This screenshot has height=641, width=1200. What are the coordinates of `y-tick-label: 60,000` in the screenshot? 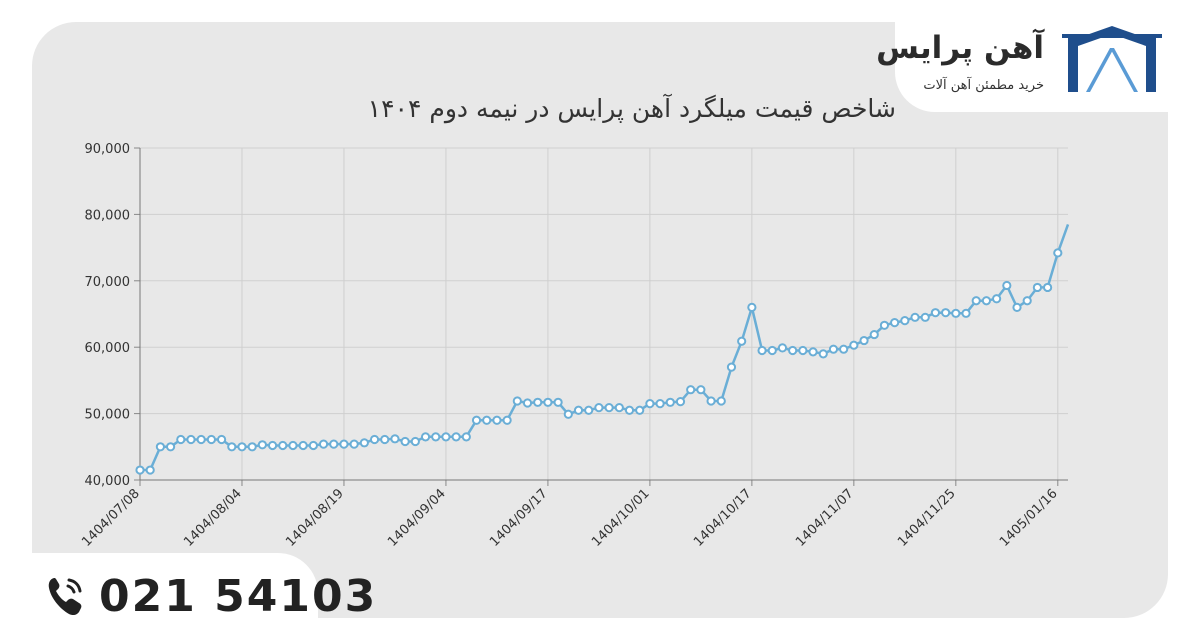 It's located at (108, 348).